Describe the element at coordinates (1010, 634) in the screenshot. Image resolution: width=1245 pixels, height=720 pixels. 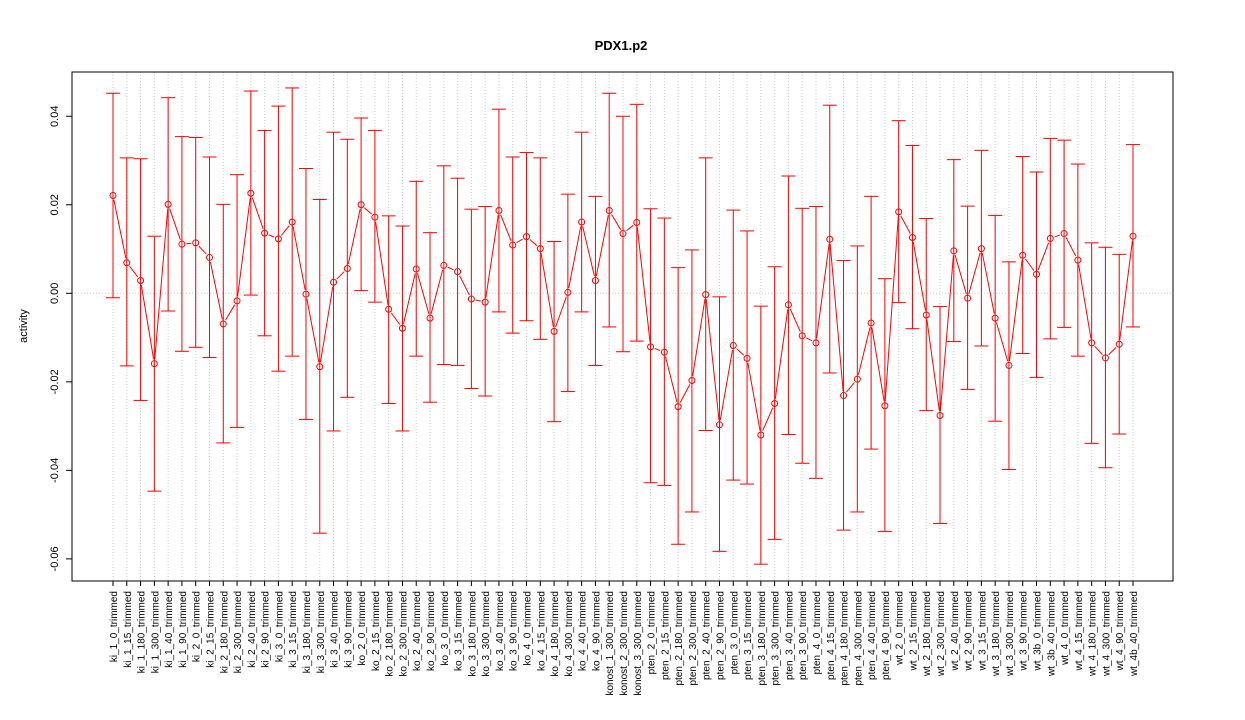
I see `x-tick-label: wt_3_300_trimmed` at that location.